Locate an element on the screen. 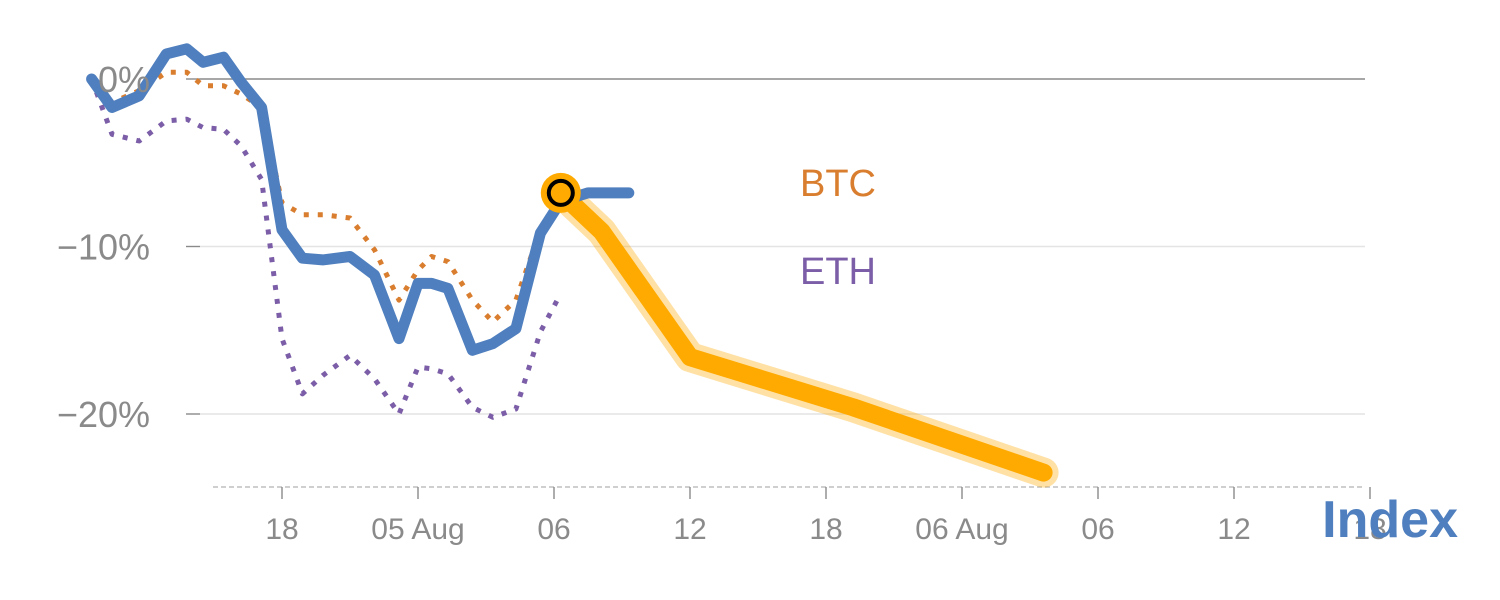 This screenshot has height=600, width=1500. y-tick-label: −10% is located at coordinates (103, 247).